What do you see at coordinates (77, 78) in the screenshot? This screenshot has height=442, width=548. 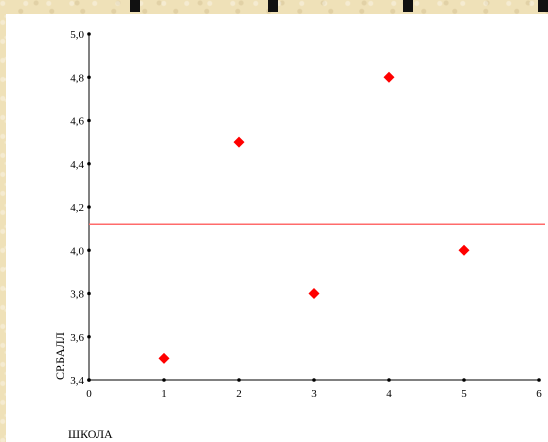 I see `y-tick-label: 4,8` at bounding box center [77, 78].